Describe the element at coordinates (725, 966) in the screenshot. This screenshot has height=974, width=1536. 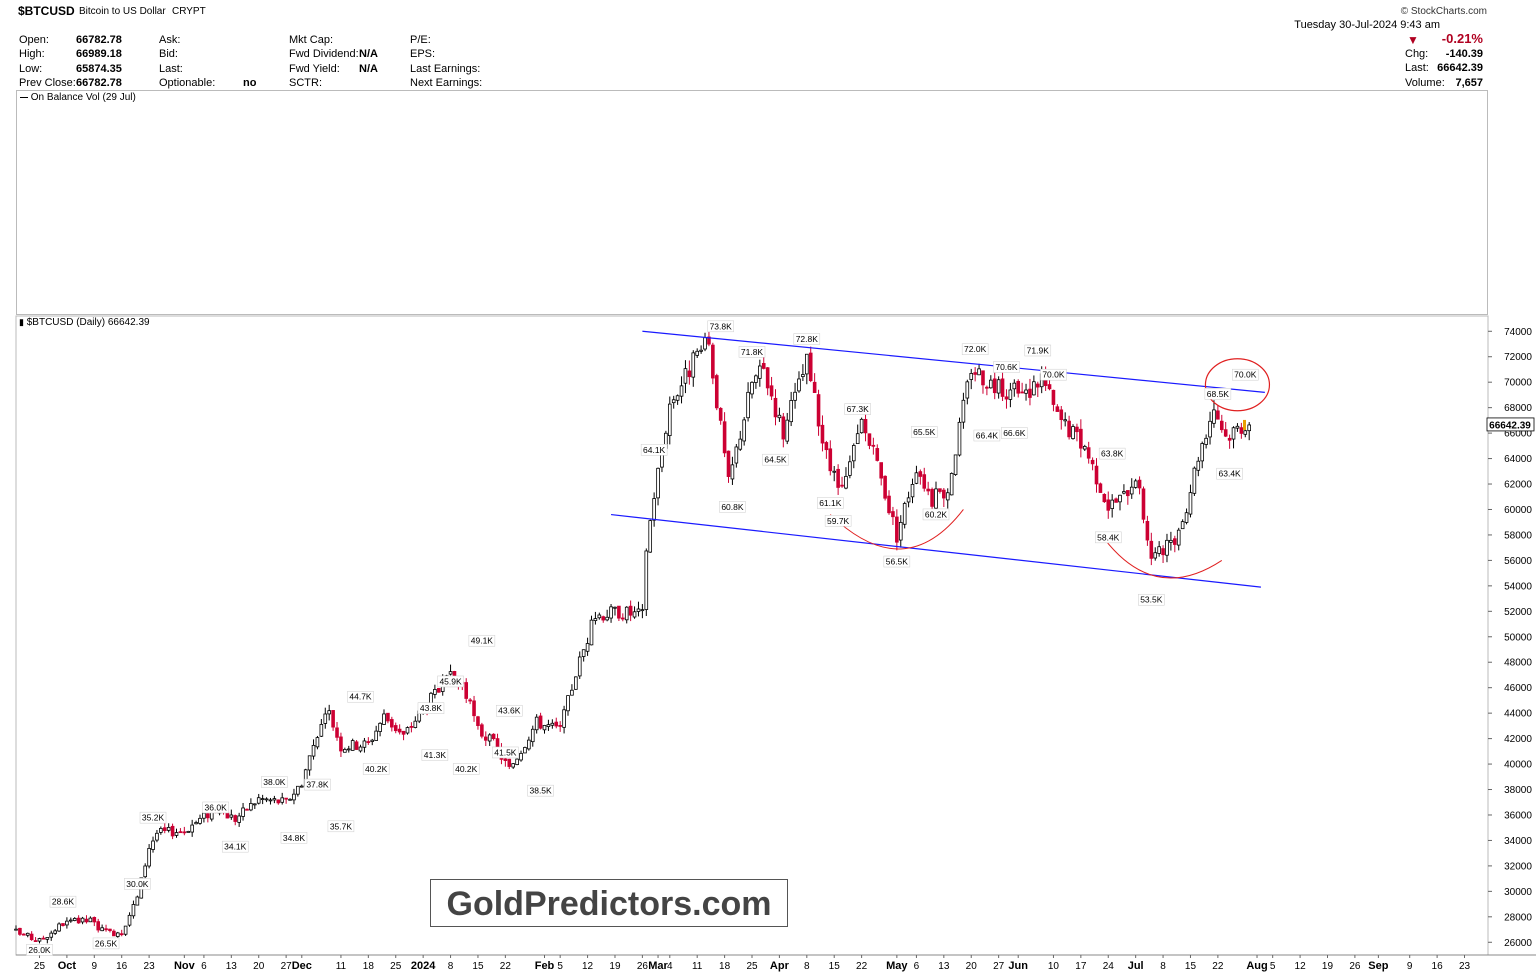
I see `x-tick-label: 18` at that location.